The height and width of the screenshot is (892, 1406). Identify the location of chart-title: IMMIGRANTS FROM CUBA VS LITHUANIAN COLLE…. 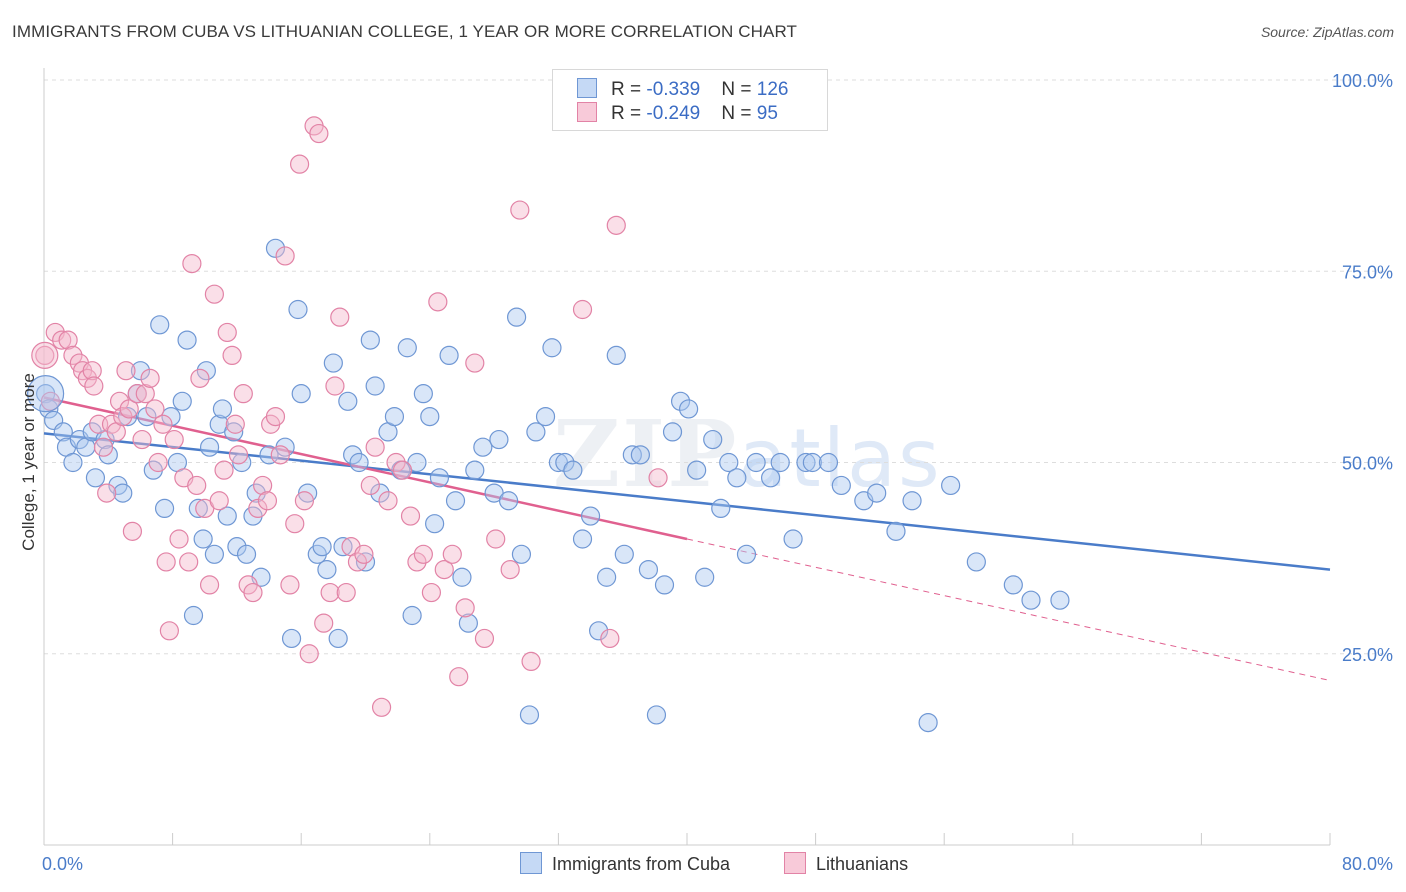
(405, 31).